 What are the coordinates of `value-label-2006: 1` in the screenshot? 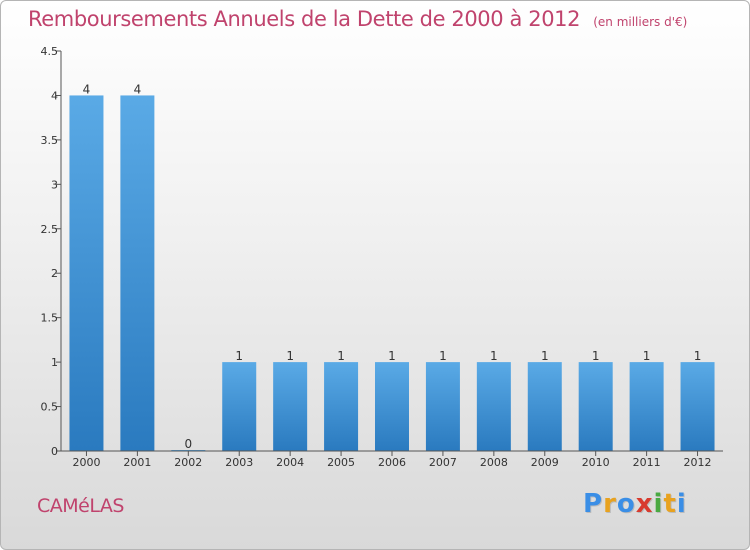 It's located at (392, 356).